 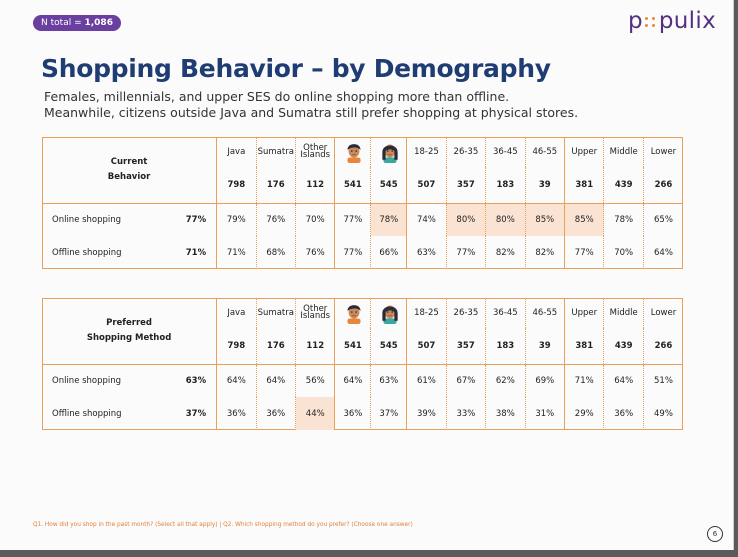 What do you see at coordinates (465, 413) in the screenshot?
I see `cell-value: 33%` at bounding box center [465, 413].